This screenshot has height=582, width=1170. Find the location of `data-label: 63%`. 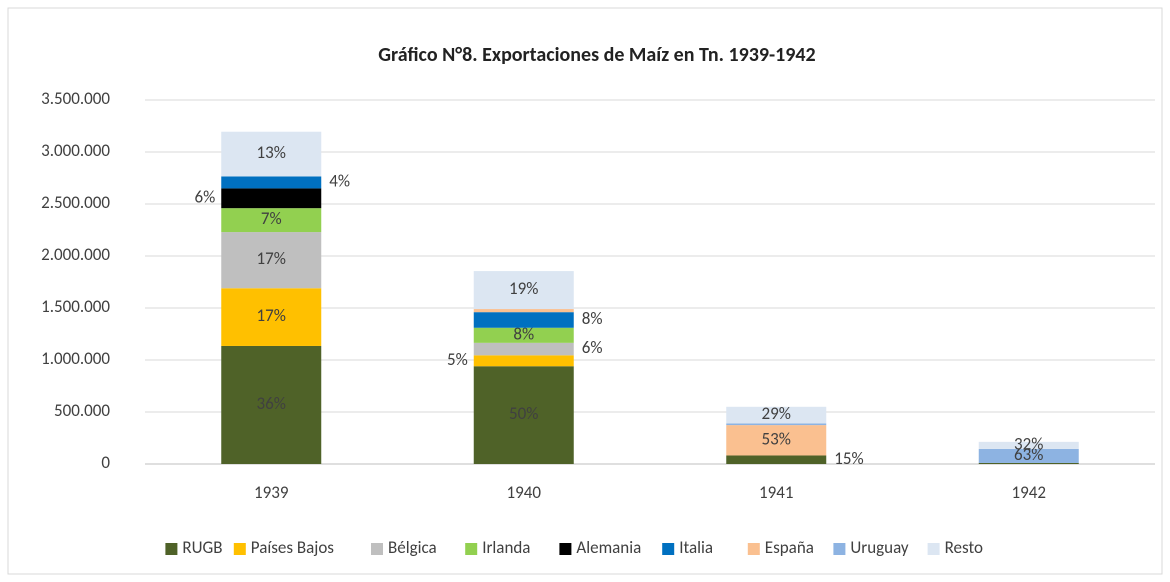

data-label: 63% is located at coordinates (1028, 454).